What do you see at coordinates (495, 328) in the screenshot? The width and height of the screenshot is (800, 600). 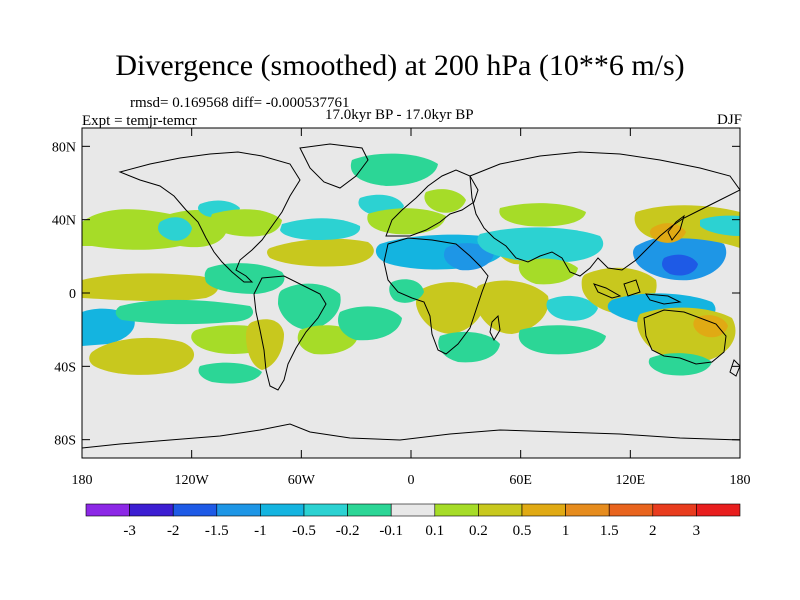 I see `coastline-madagascar` at bounding box center [495, 328].